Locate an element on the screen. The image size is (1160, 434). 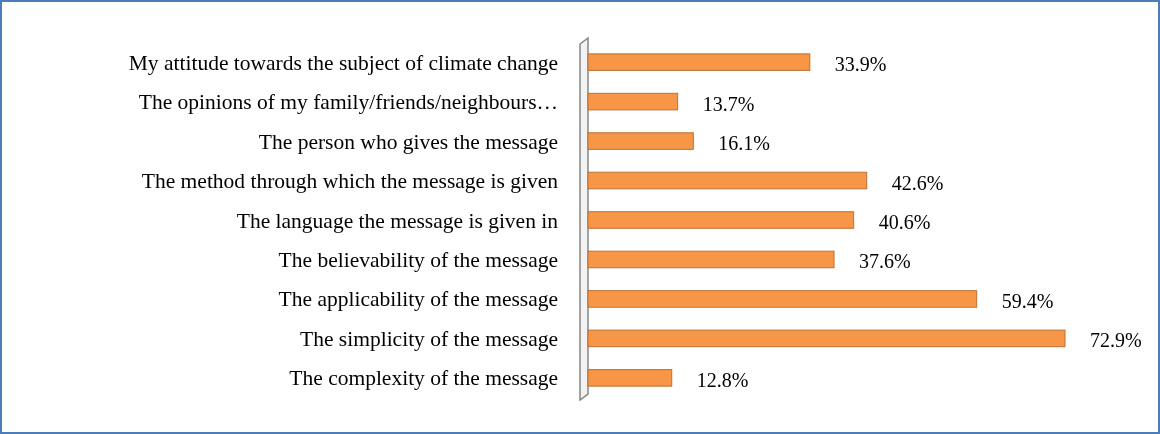
data-label: 72.9% is located at coordinates (1116, 340).